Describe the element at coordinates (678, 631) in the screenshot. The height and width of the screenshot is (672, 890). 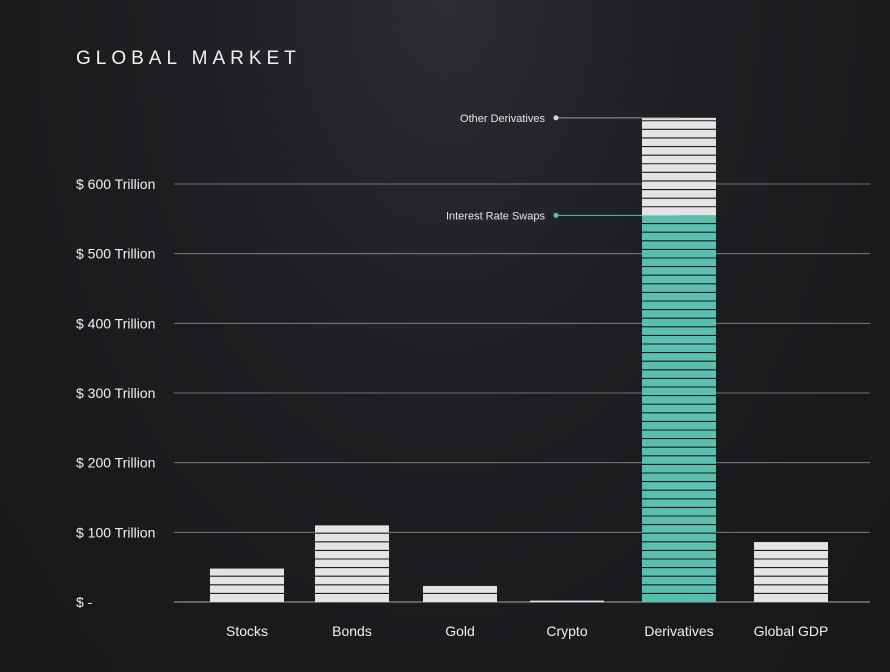
I see `x-tick-label: Derivatives` at that location.